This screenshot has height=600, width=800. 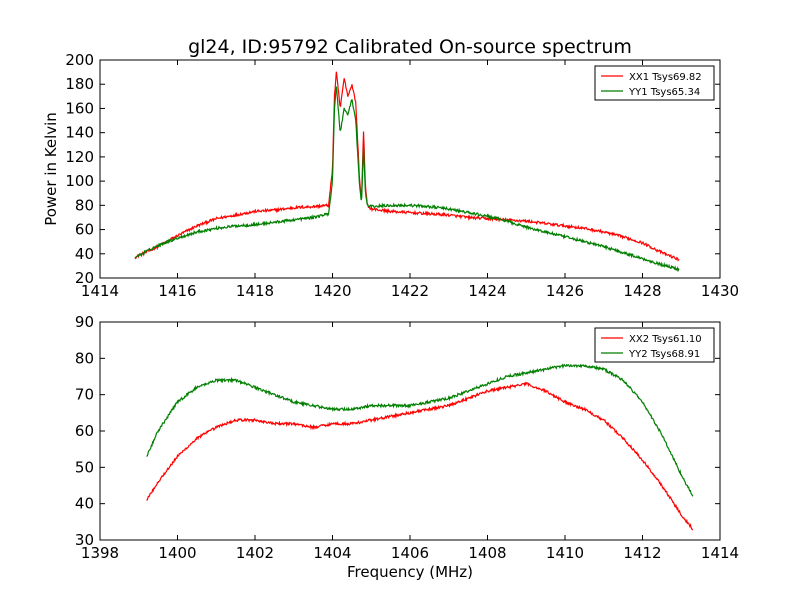 I want to click on top-x-tick-label: 1418, so click(x=255, y=291).